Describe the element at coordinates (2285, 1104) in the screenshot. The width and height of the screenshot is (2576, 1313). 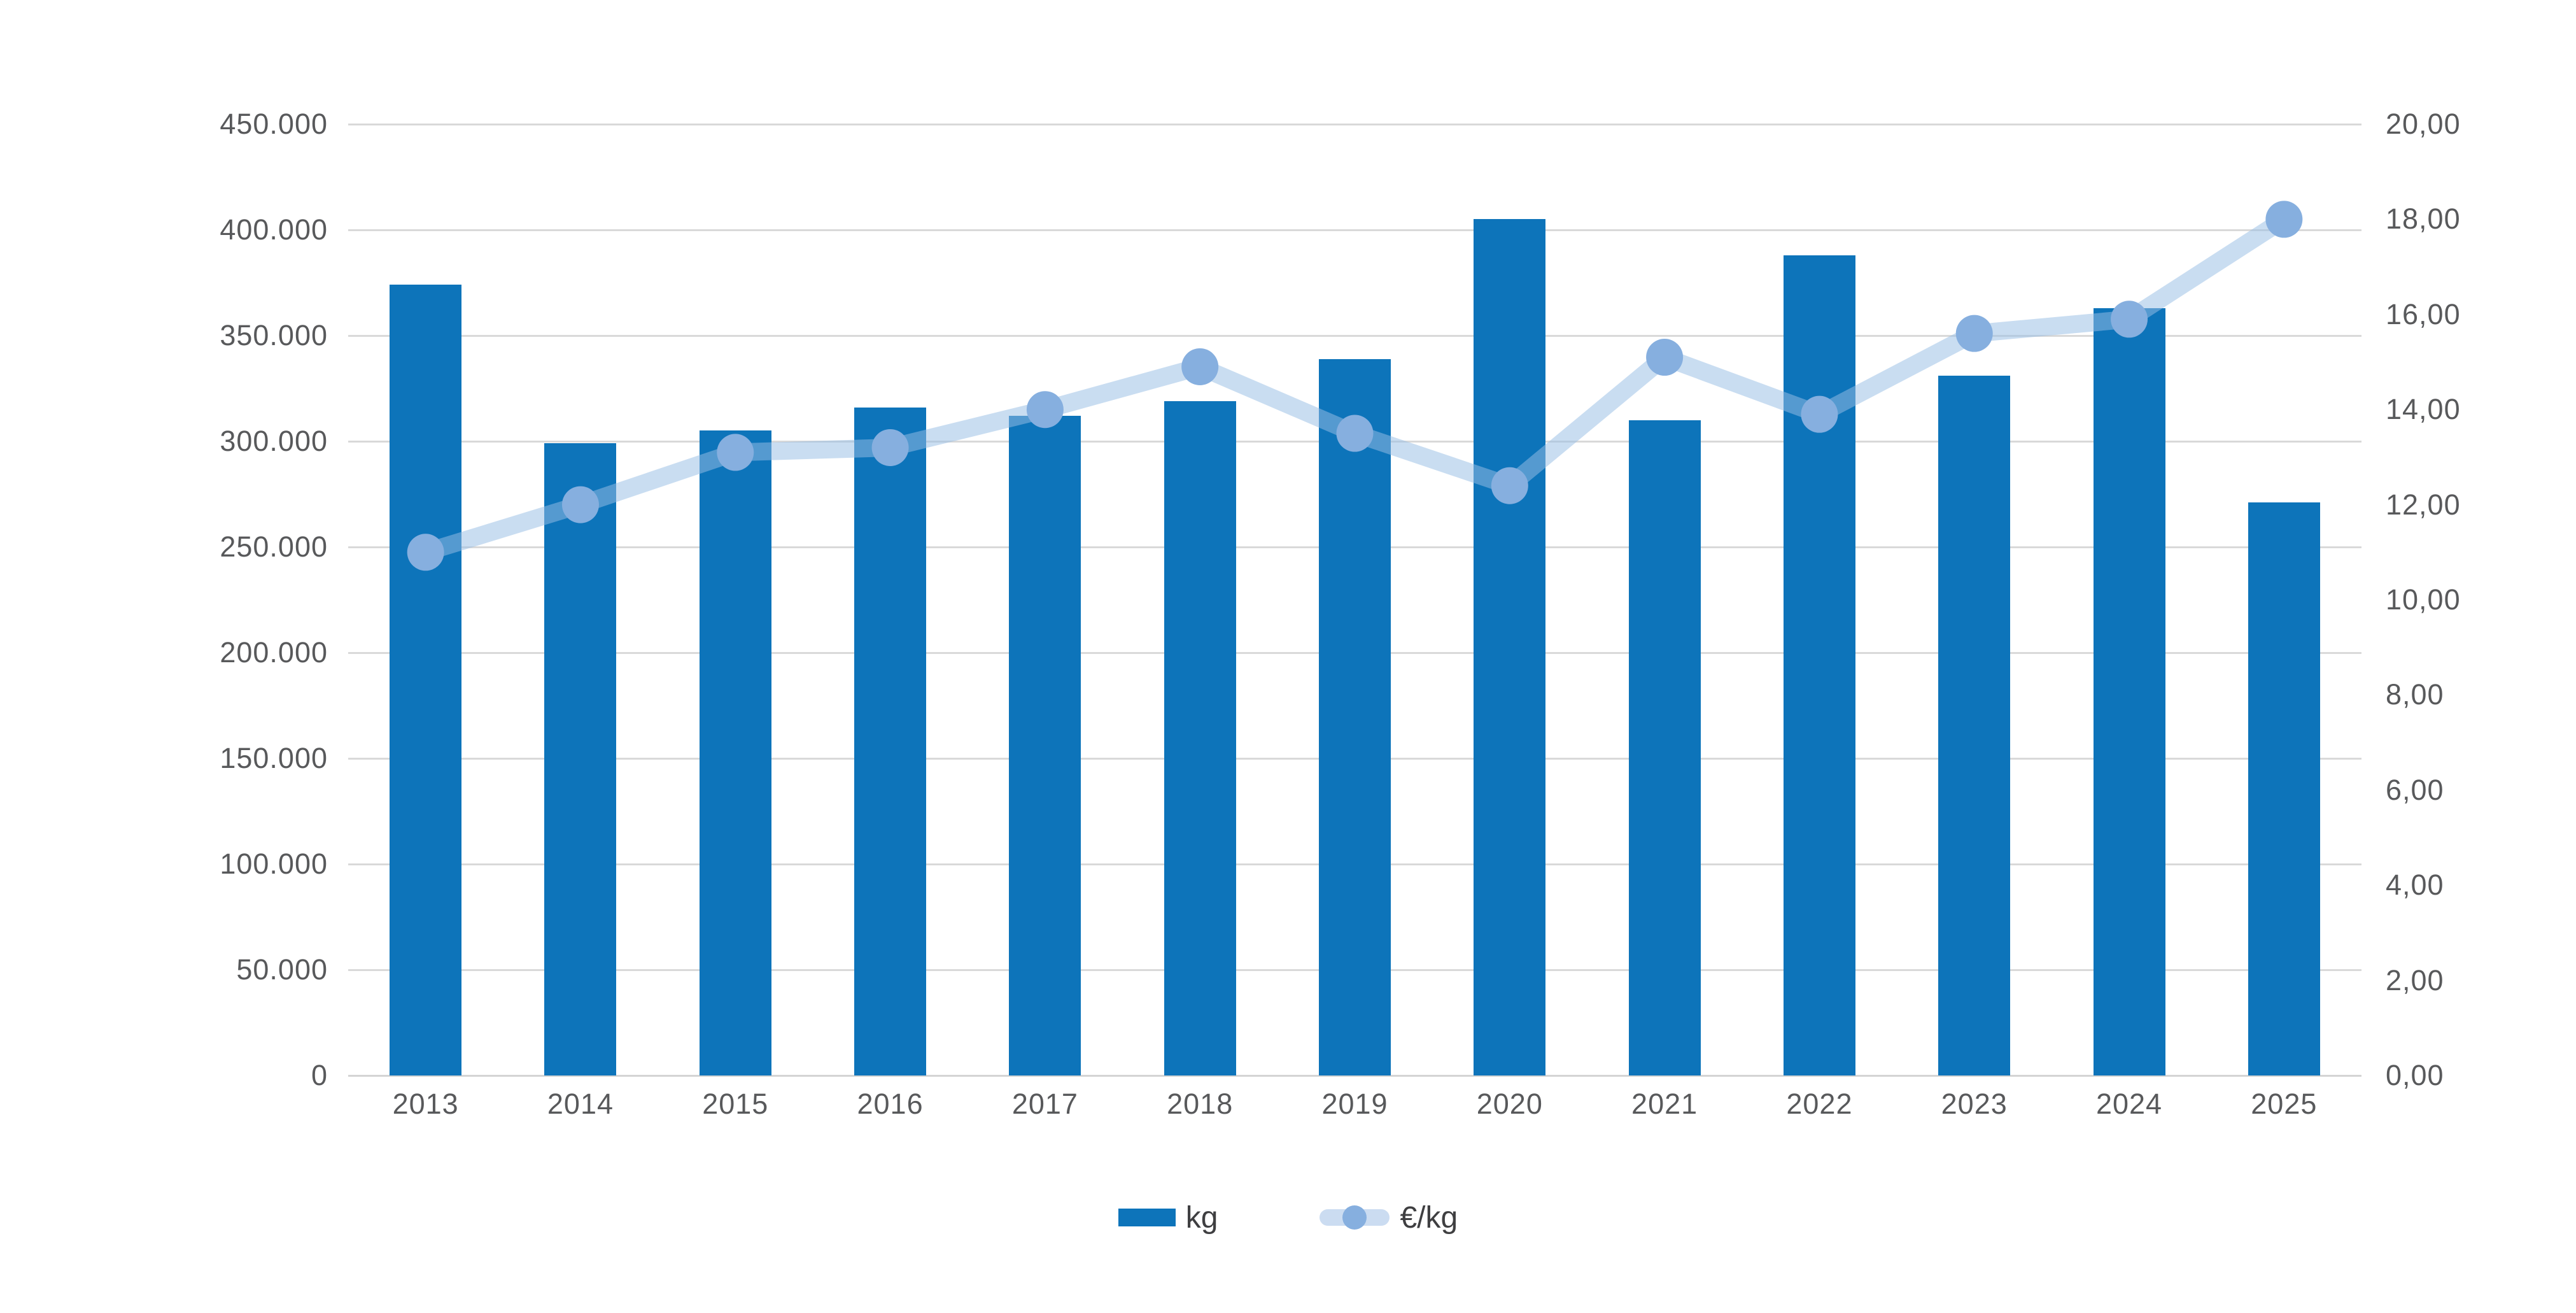
I see `x-axis-label-2025: 2025` at that location.